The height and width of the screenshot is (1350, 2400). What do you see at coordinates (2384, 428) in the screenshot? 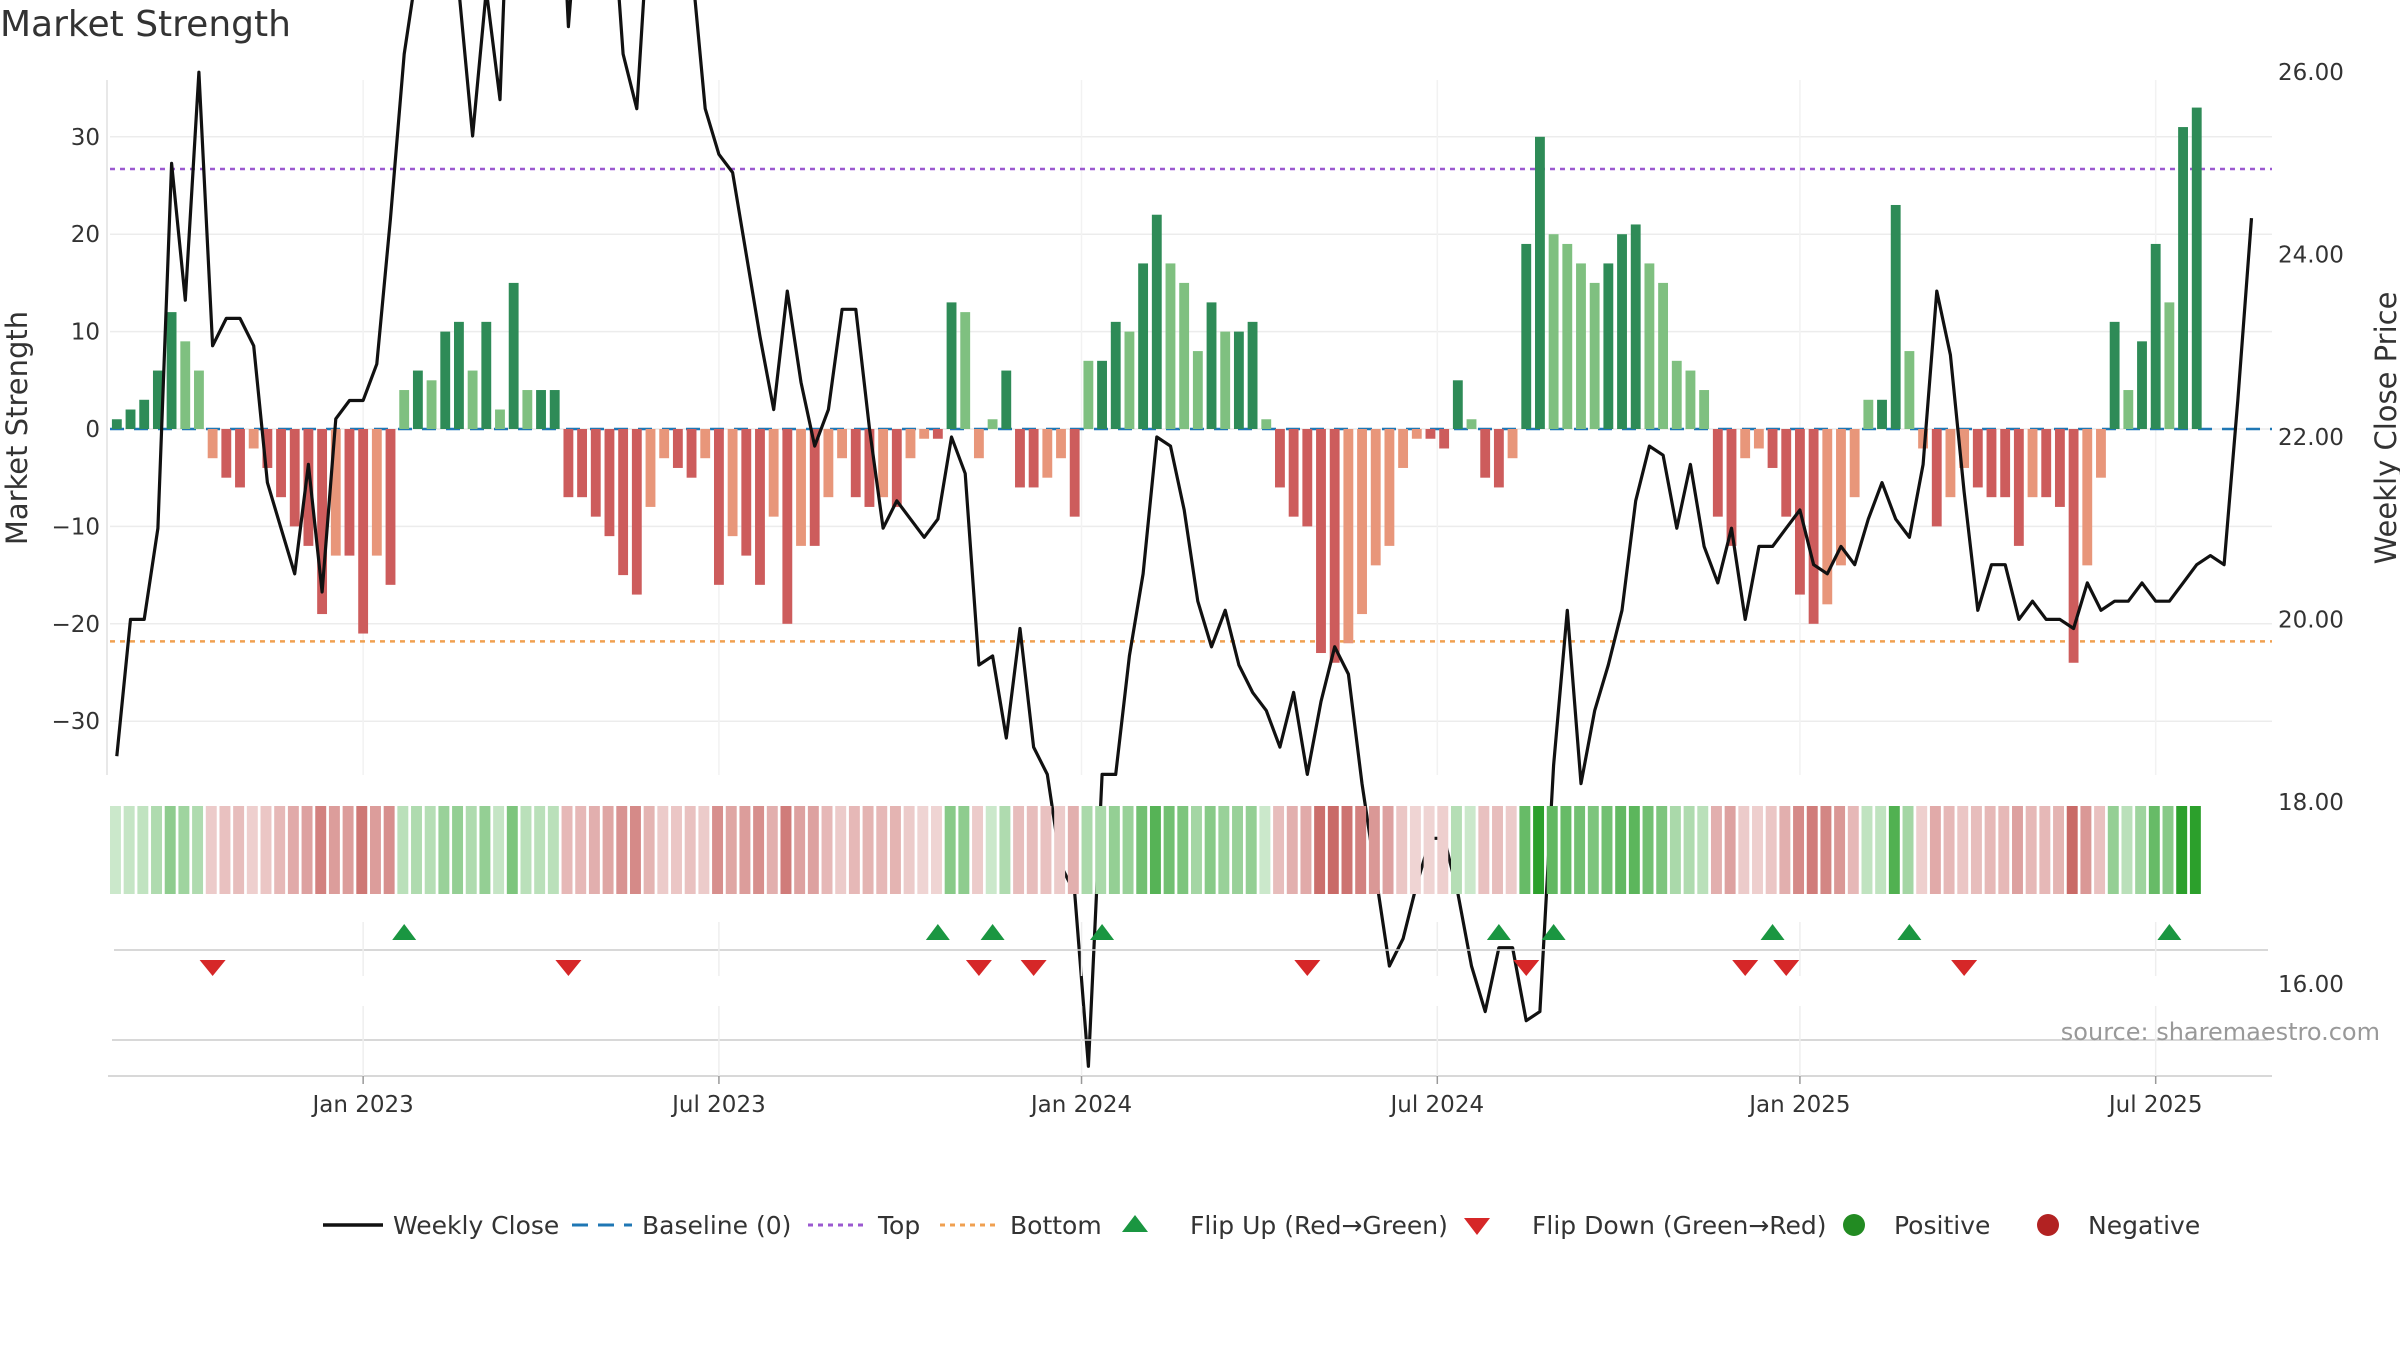
I see `y2-axis-title: Weekly Close Price` at bounding box center [2384, 428].